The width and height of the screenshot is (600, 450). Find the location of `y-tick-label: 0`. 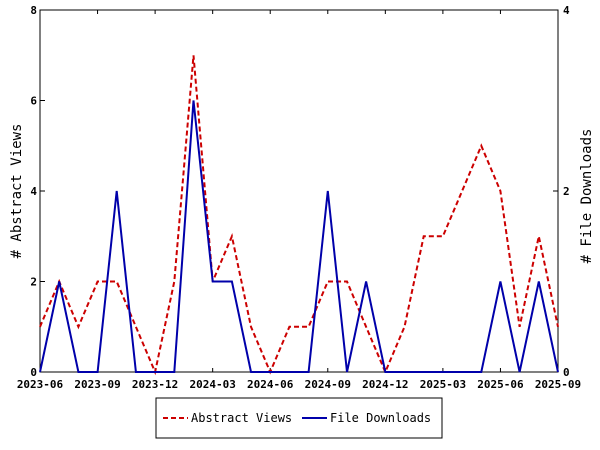

y-tick-label: 0 is located at coordinates (33, 372).